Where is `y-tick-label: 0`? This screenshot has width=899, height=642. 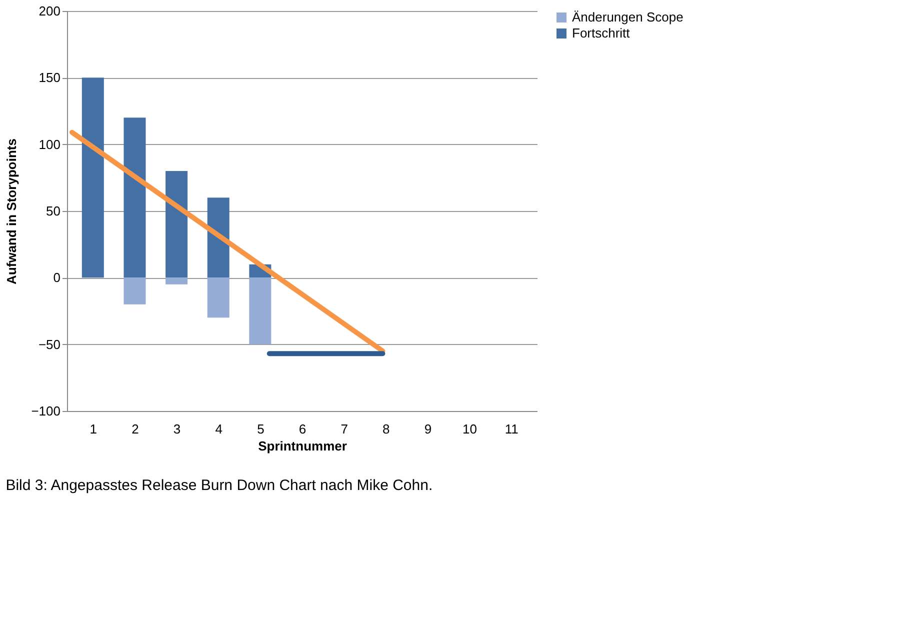 y-tick-label: 0 is located at coordinates (56, 278).